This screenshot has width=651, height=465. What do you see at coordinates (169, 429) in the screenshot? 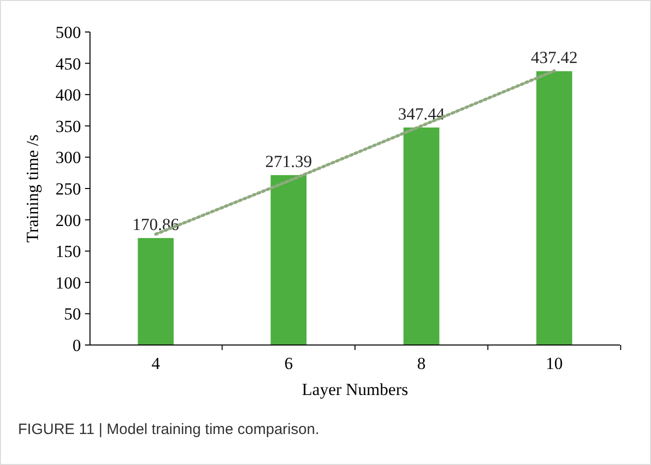
I see `caption: FIGURE 11 | Model training time comparison.` at bounding box center [169, 429].